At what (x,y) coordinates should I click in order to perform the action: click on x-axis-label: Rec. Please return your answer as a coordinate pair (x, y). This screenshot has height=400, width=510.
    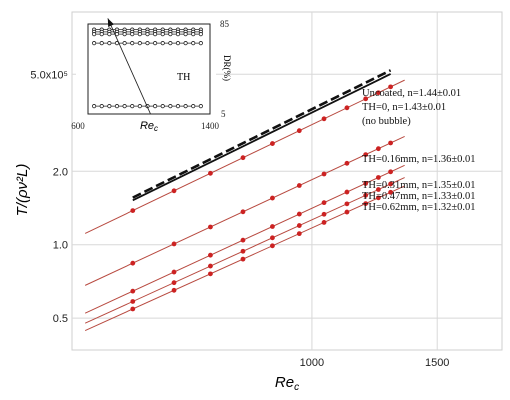
    Looking at the image, I should click on (287, 383).